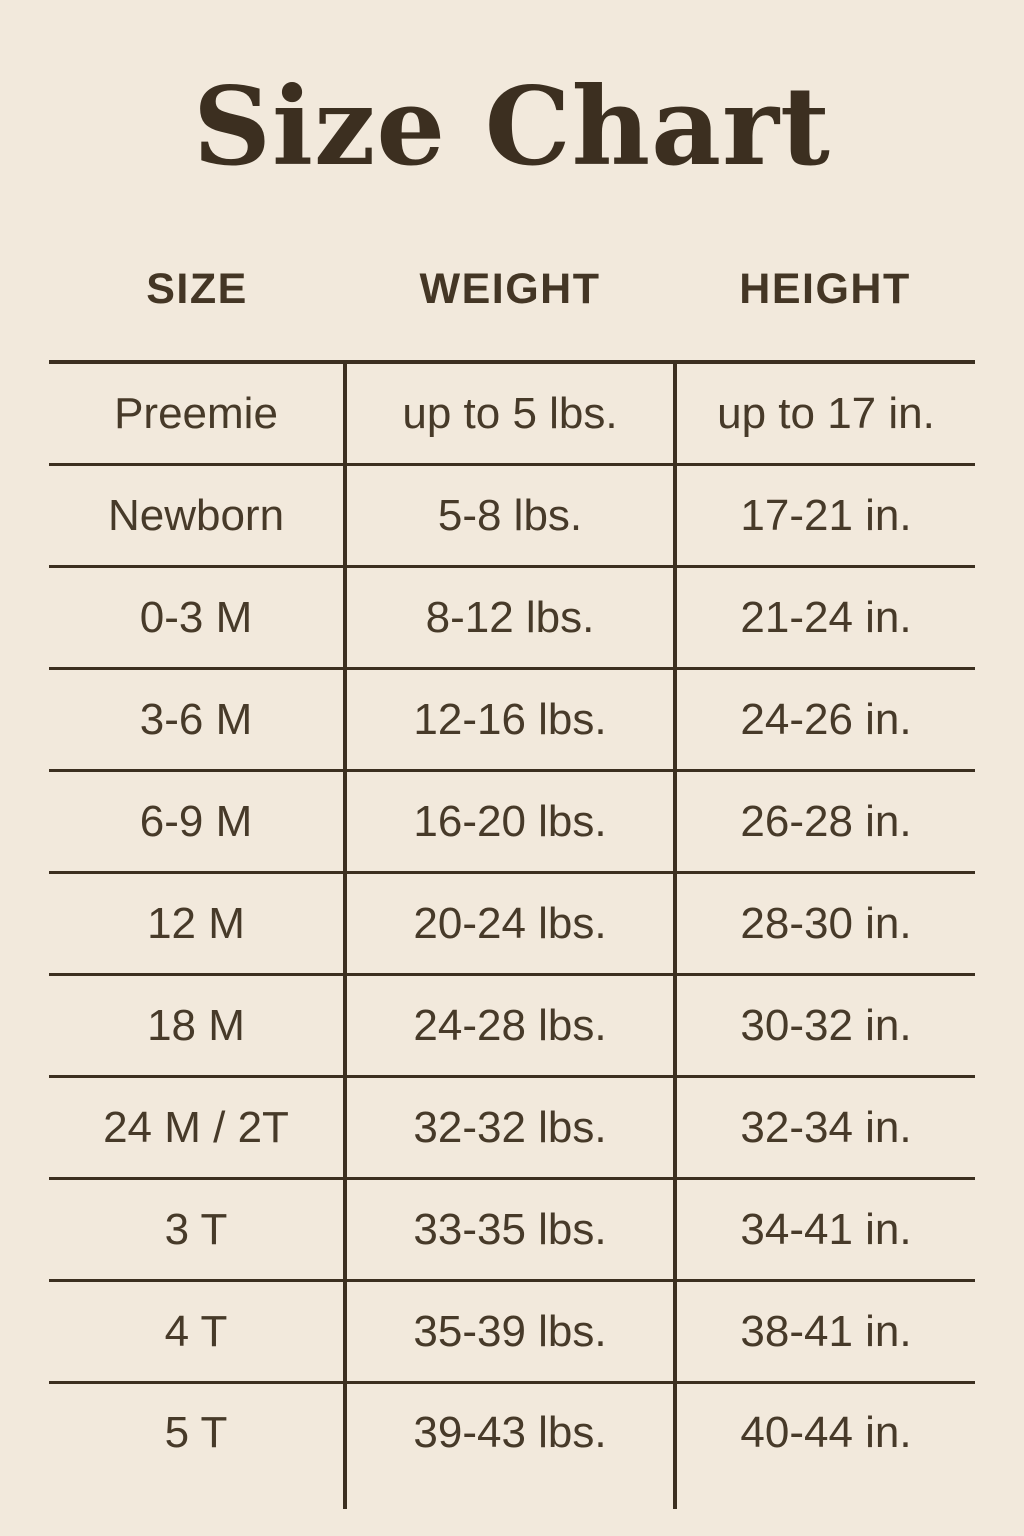 The image size is (1024, 1536). I want to click on size-cell: 18 M, so click(198, 1026).